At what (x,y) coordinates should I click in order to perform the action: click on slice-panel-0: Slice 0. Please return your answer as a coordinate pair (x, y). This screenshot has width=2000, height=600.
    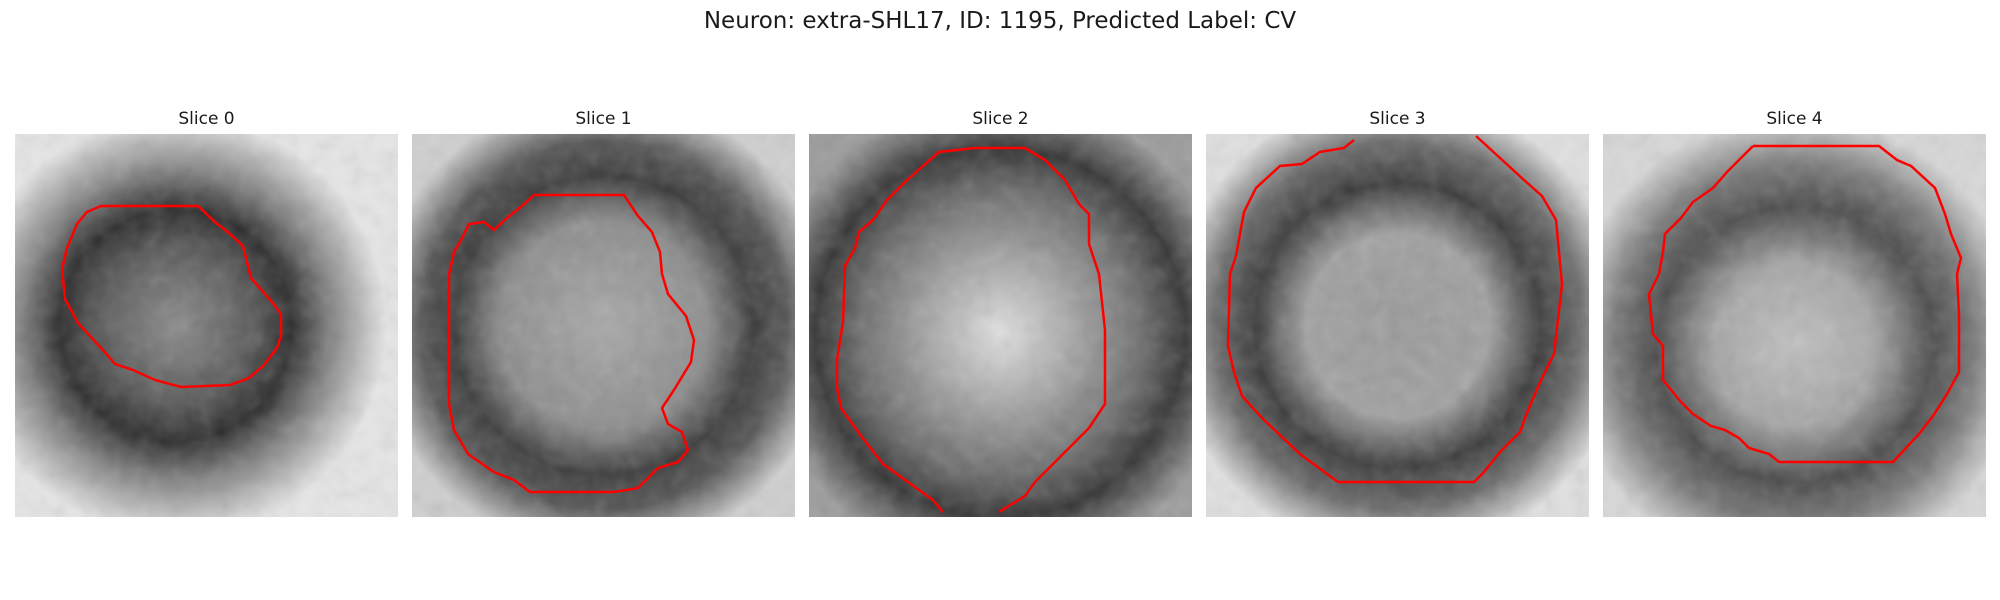
    Looking at the image, I should click on (206, 312).